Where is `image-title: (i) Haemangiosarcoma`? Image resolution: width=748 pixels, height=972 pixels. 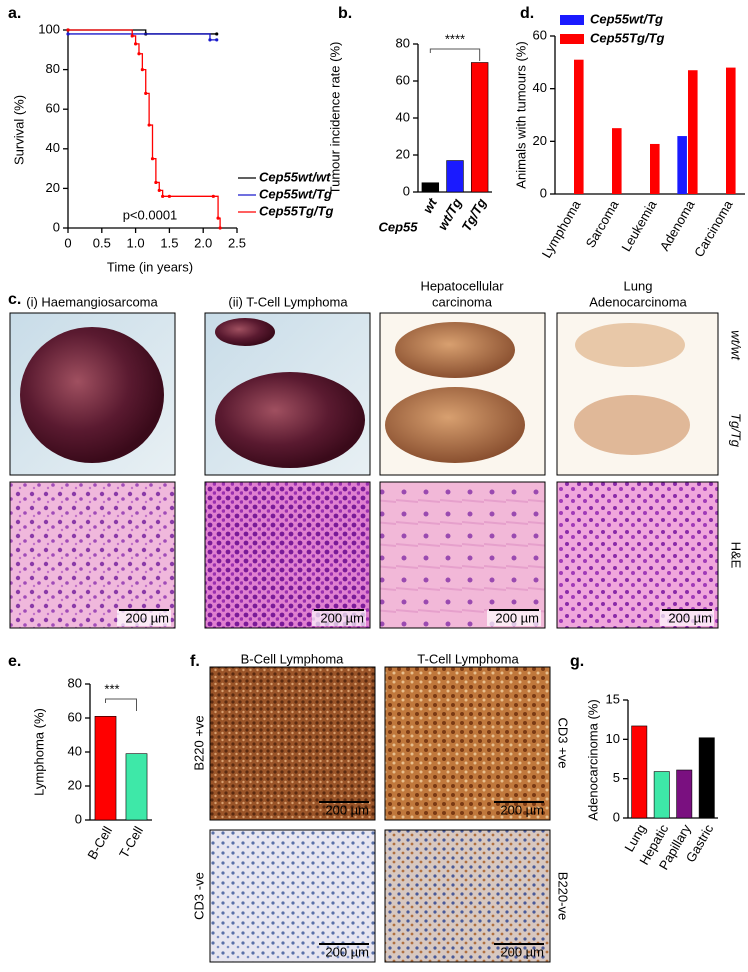
image-title: (i) Haemangiosarcoma is located at coordinates (92, 301).